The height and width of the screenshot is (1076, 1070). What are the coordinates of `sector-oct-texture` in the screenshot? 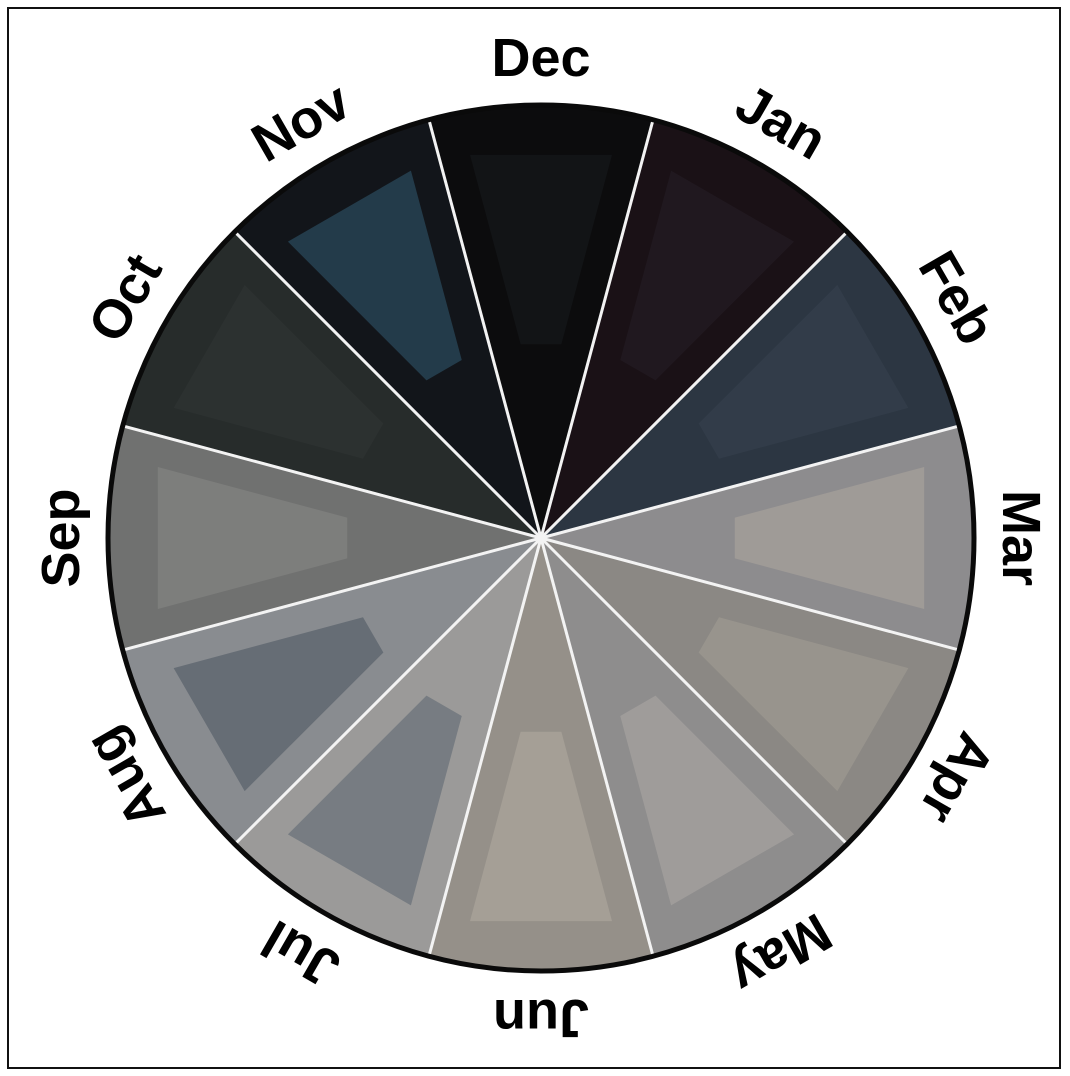 It's located at (278, 371).